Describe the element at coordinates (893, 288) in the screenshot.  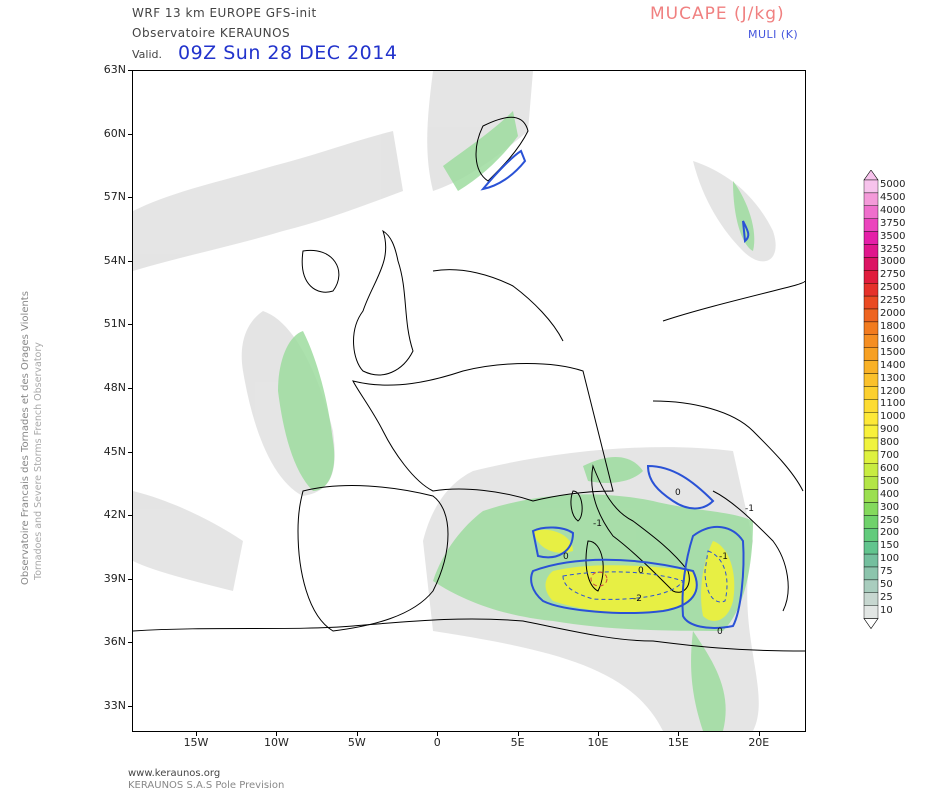
I see `colorbar-label: 2500` at that location.